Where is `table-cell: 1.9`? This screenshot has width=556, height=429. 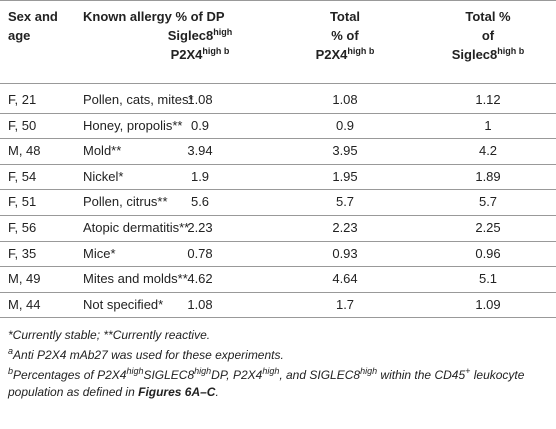 table-cell: 1.9 is located at coordinates (200, 176).